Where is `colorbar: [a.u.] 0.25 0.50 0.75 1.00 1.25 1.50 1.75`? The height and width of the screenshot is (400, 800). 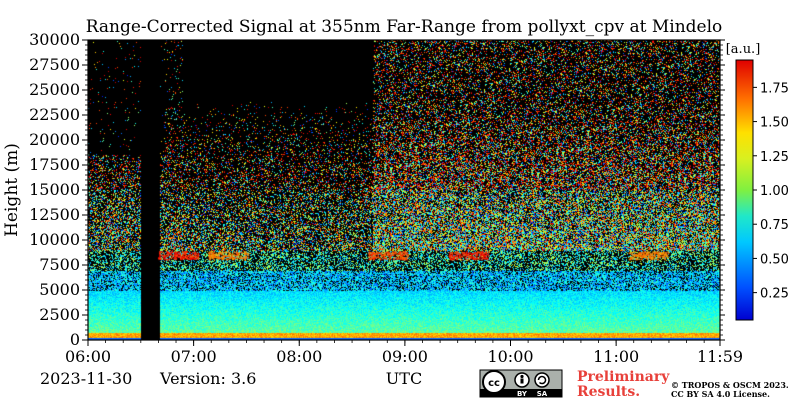
colorbar: [a.u.] 0.25 0.50 0.75 1.00 1.25 1.50 1.75 is located at coordinates (757, 181).